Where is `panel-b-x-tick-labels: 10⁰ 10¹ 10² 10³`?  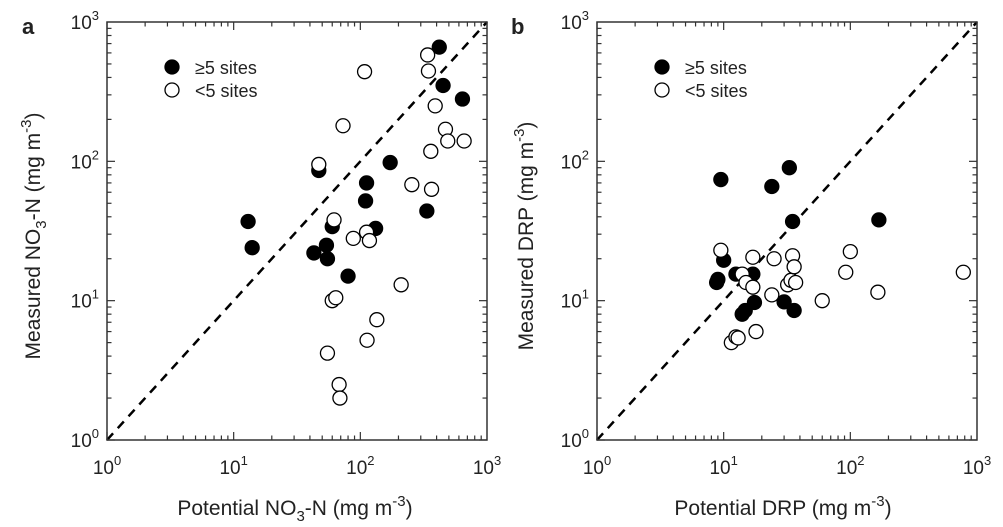
panel-b-x-tick-labels: 10⁰ 10¹ 10² 10³ is located at coordinates (787, 466).